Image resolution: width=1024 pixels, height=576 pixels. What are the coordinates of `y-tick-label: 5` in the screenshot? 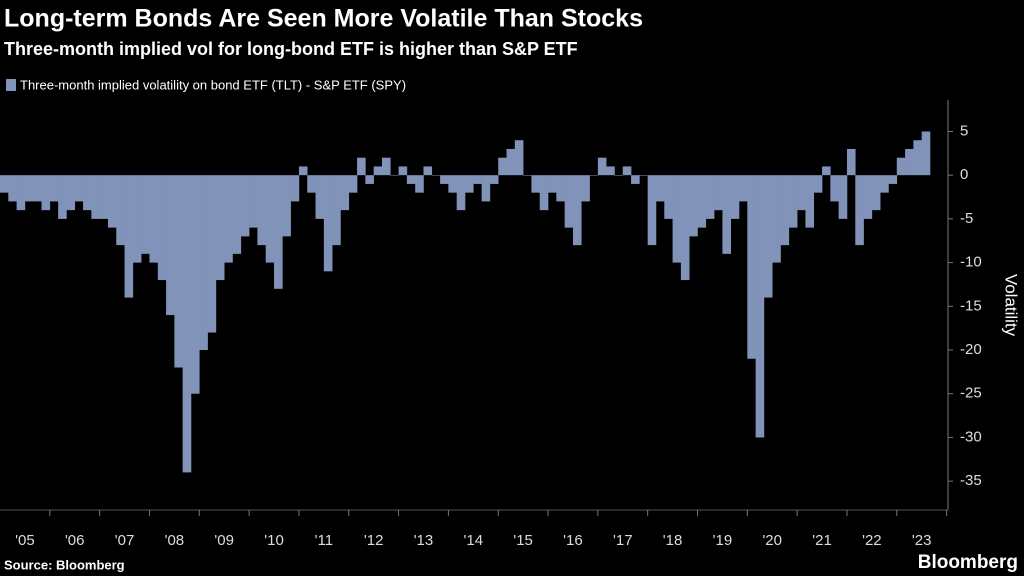 It's located at (964, 130).